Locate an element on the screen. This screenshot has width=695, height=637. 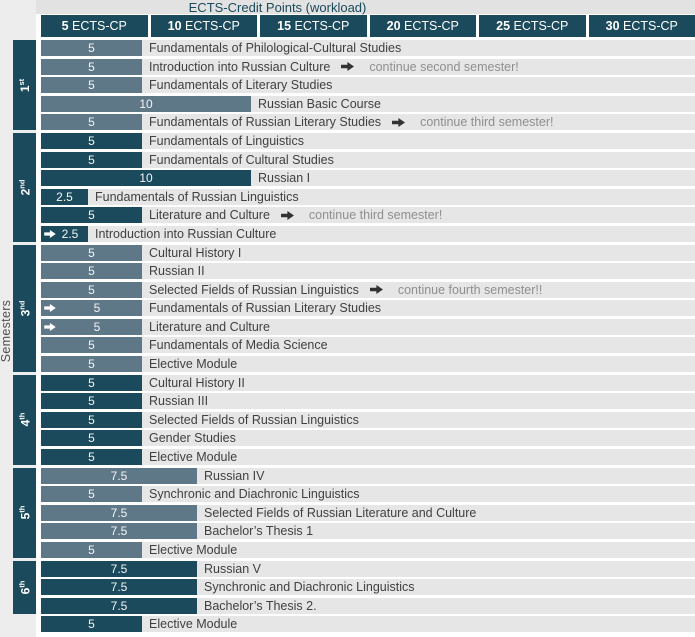
ects-column-header: 10 ECTS-CP is located at coordinates (203, 26).